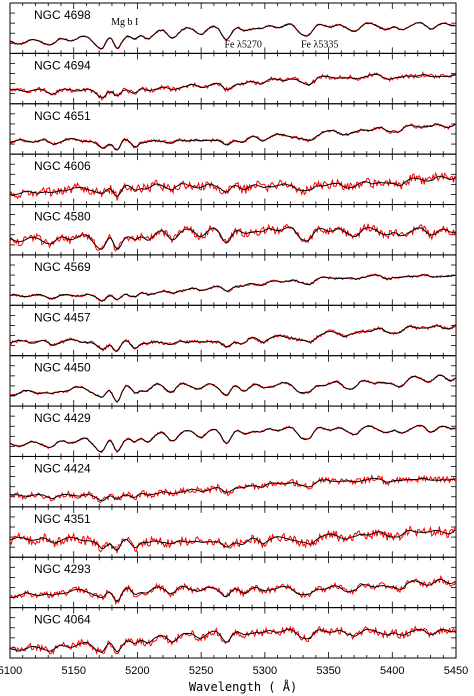 The width and height of the screenshot is (474, 696). What do you see at coordinates (62, 368) in the screenshot?
I see `panel-label: NGC 4450` at bounding box center [62, 368].